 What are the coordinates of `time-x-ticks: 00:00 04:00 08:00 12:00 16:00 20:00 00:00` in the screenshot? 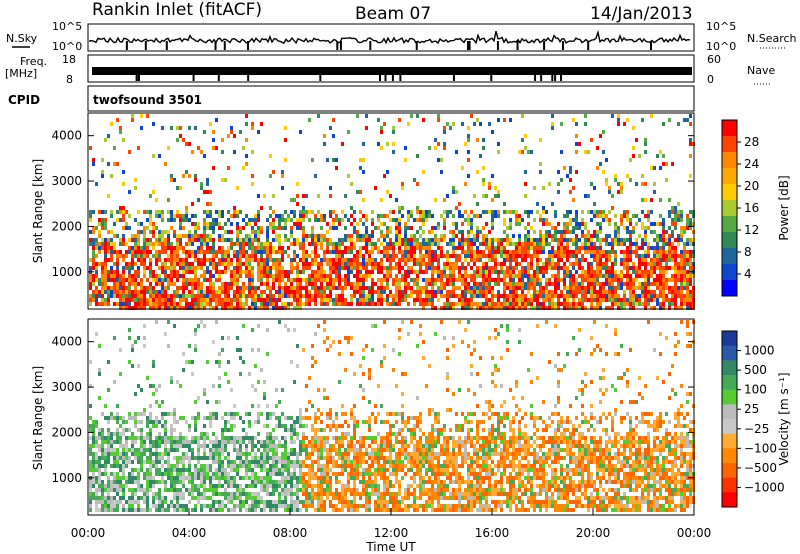 It's located at (391, 524).